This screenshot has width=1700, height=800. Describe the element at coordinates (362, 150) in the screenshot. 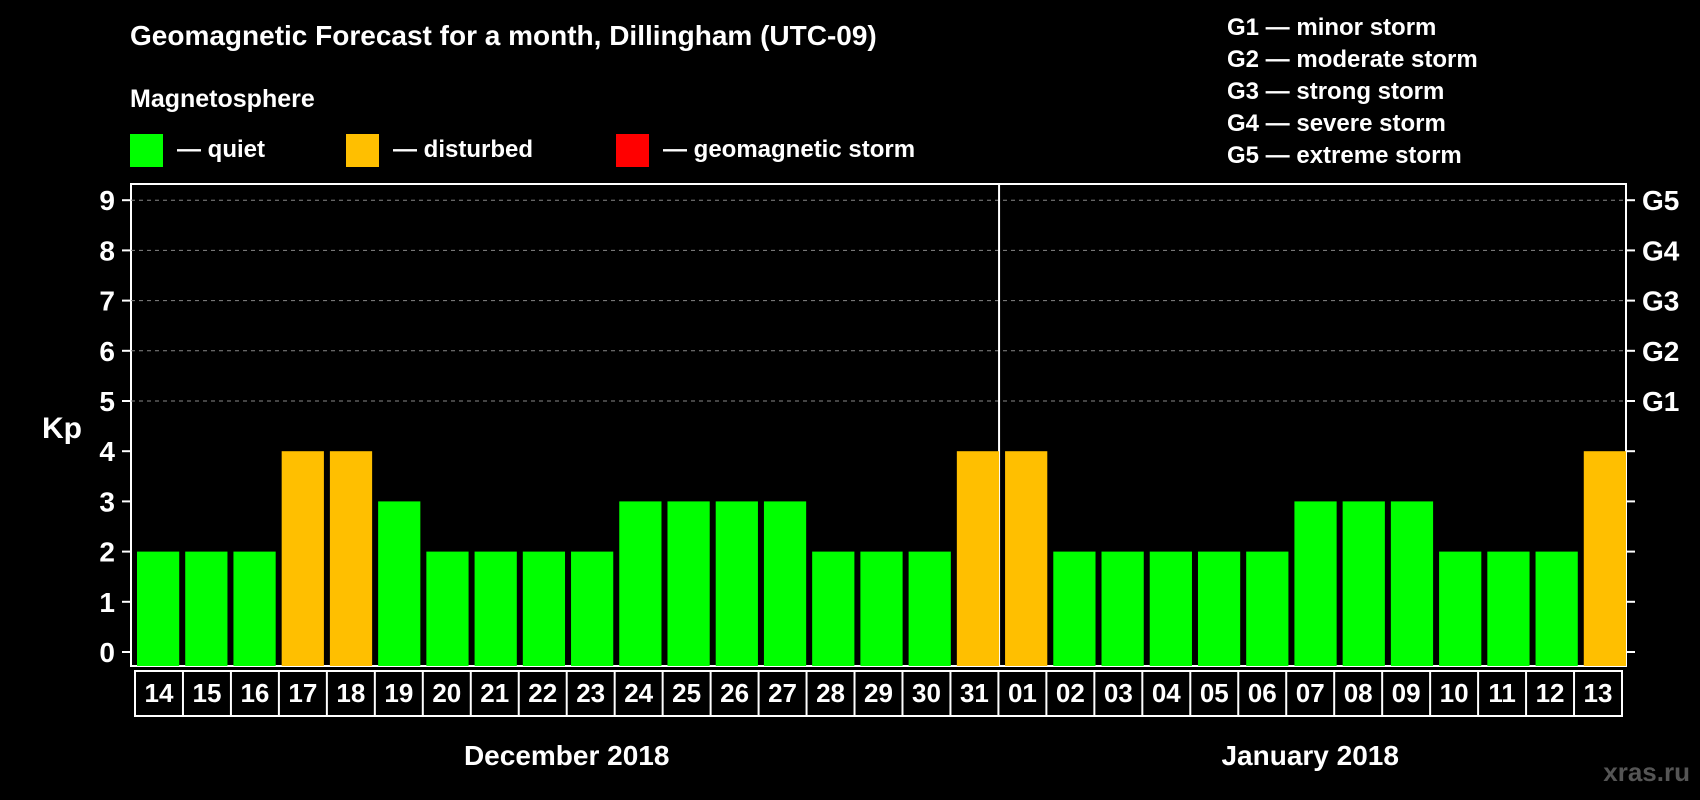

I see `legend-swatch-disturbed` at that location.